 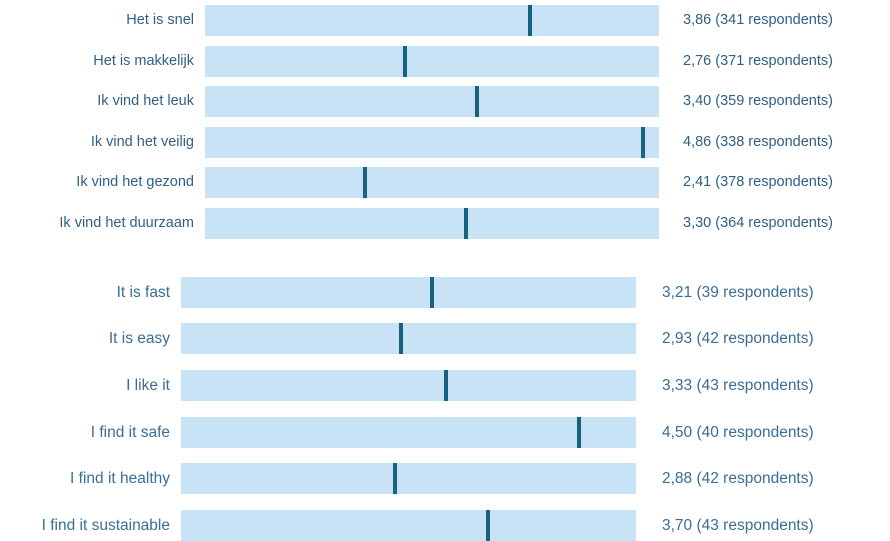 I want to click on chart-row: I find it safe 4,50 (40 respondents), so click(x=445, y=432).